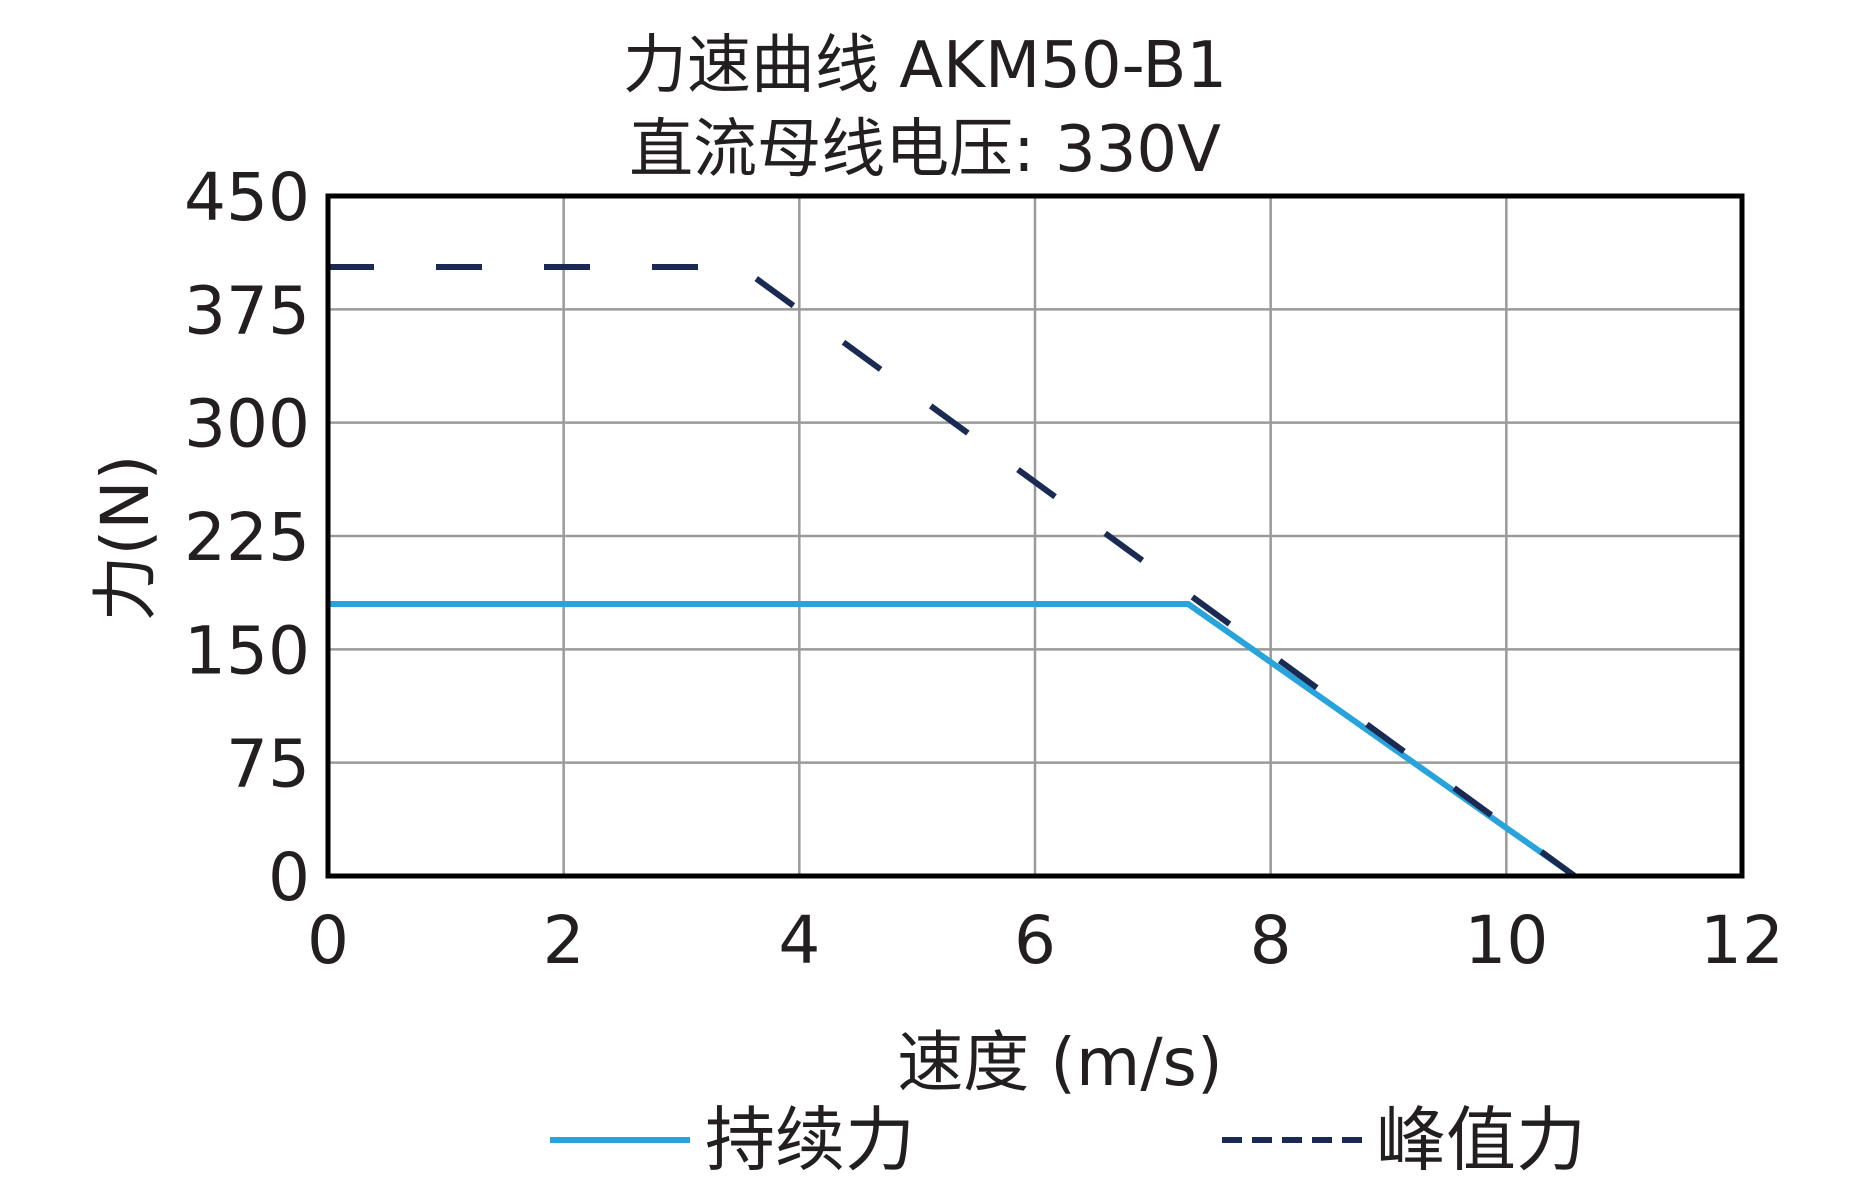  I want to click on x-tick-label: 0, so click(328, 940).